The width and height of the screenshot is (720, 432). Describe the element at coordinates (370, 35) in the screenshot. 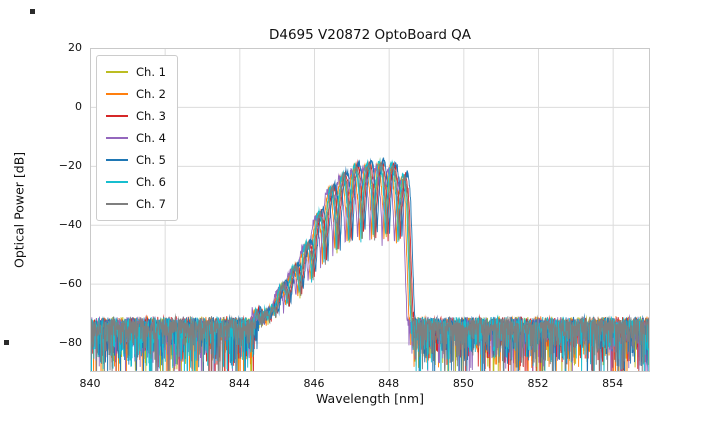

I see `chart-title: D4695 V20872 OptoBoard QA` at that location.